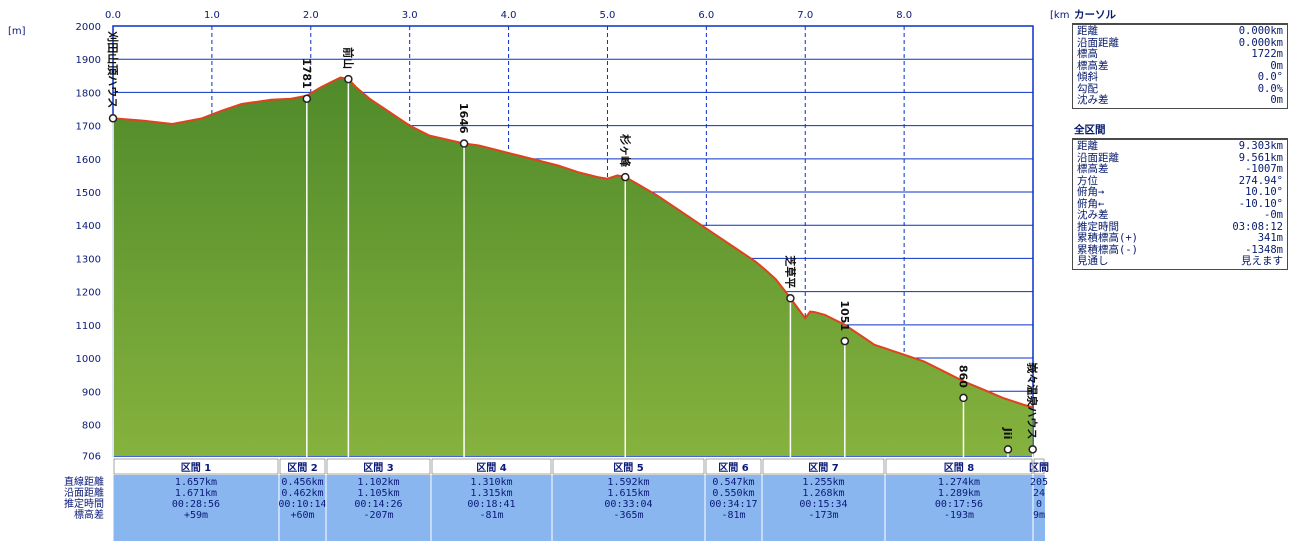 The height and width of the screenshot is (546, 1295). Describe the element at coordinates (1264, 169) in the screenshot. I see `info-value: -1007m` at that location.